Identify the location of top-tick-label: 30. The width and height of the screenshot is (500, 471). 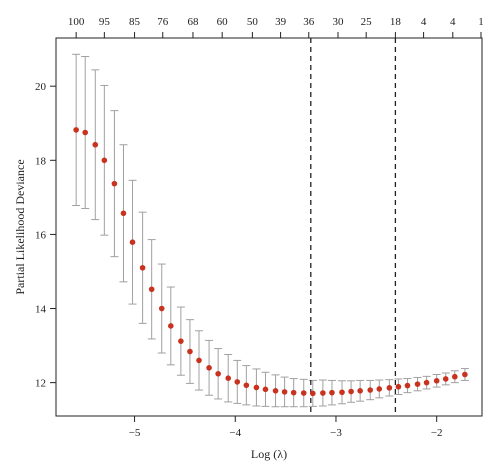
(338, 22).